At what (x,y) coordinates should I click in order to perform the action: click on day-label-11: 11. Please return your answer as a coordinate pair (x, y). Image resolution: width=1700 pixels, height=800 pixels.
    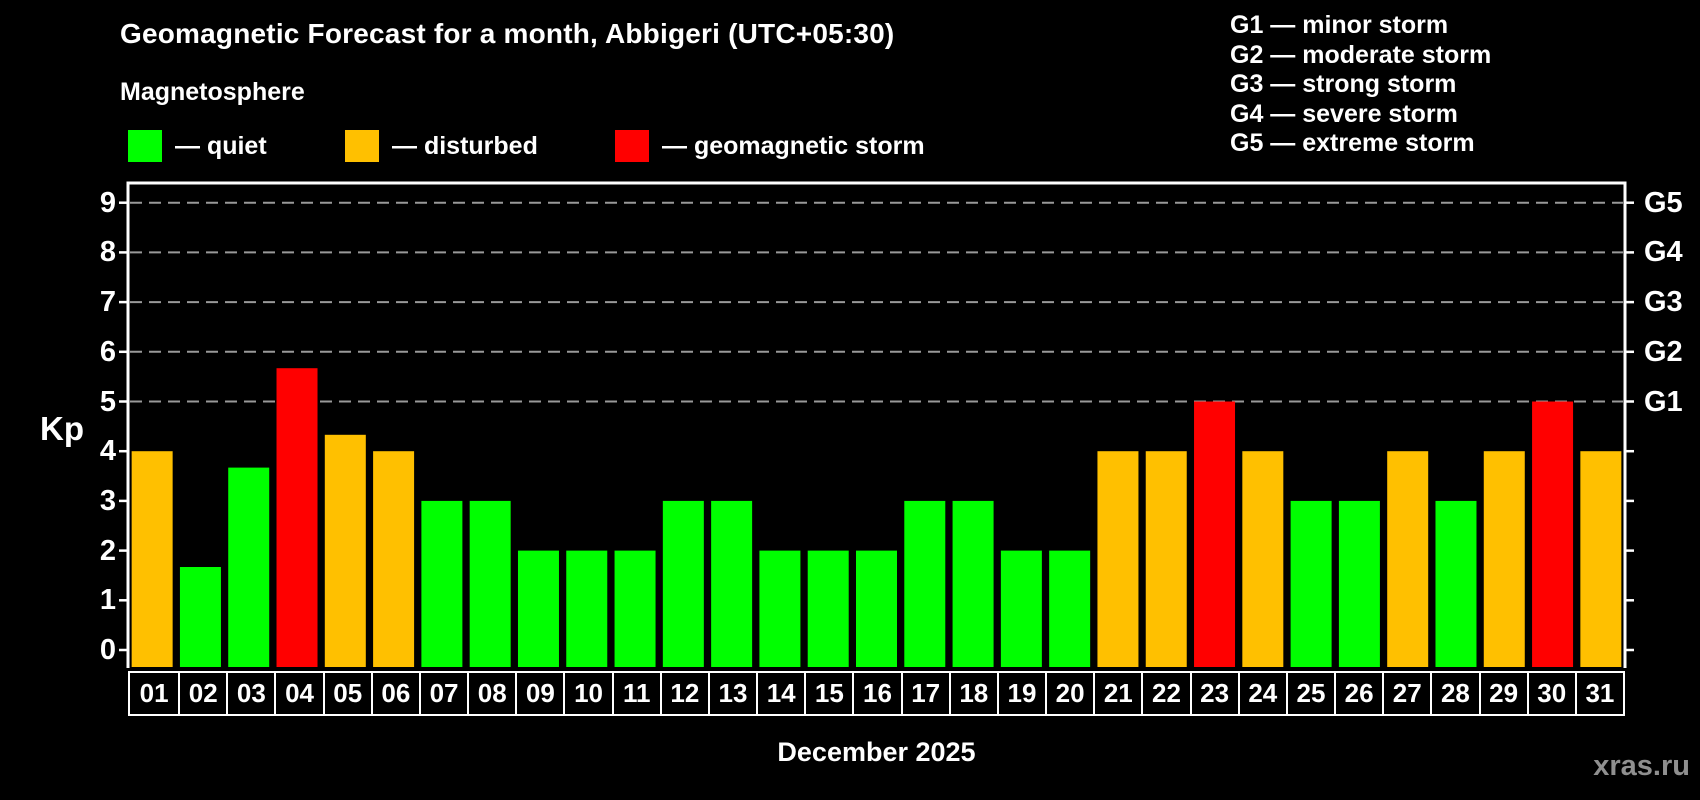
    Looking at the image, I should click on (635, 693).